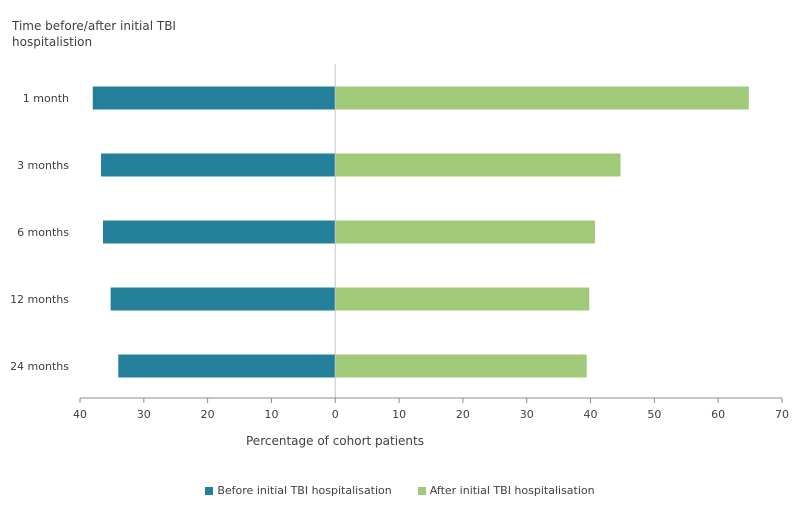  I want to click on x-tick-label: 60, so click(718, 414).